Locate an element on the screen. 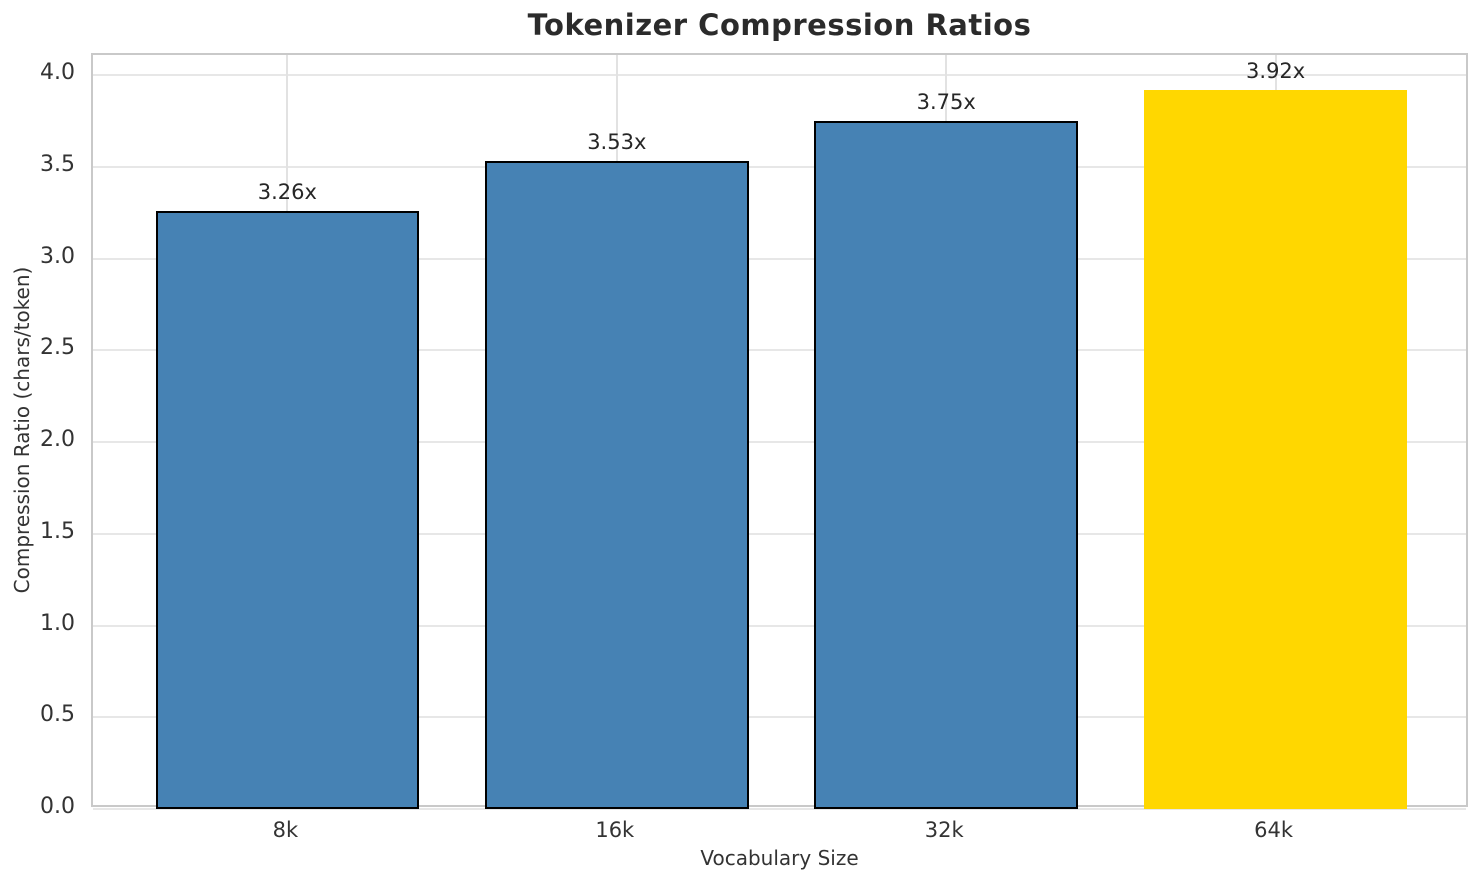  bar-8k is located at coordinates (287, 509).